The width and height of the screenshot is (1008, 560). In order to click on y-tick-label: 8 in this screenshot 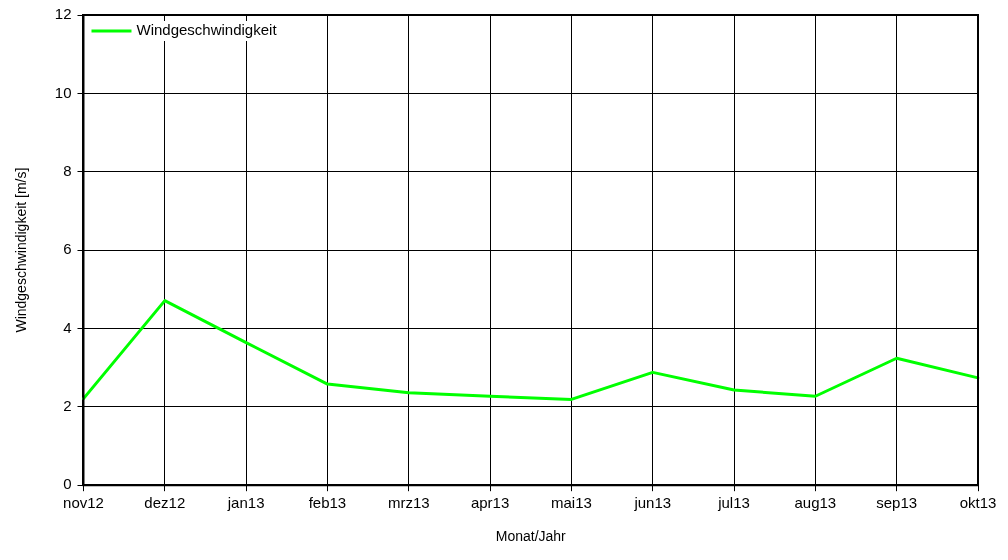, I will do `click(67, 170)`.